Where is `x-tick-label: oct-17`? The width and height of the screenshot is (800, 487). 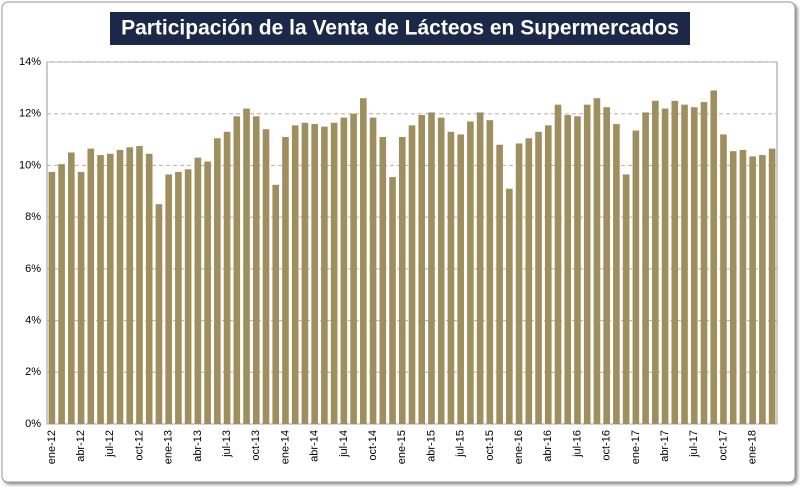 x-tick-label: oct-17 is located at coordinates (723, 445).